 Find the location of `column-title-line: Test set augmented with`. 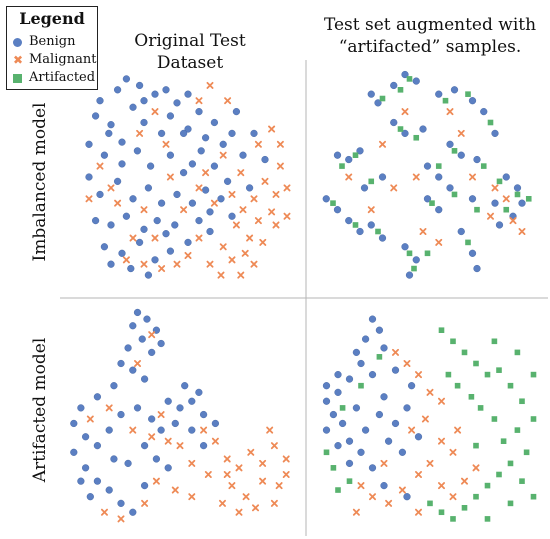

column-title-line: Test set augmented with is located at coordinates (430, 25).